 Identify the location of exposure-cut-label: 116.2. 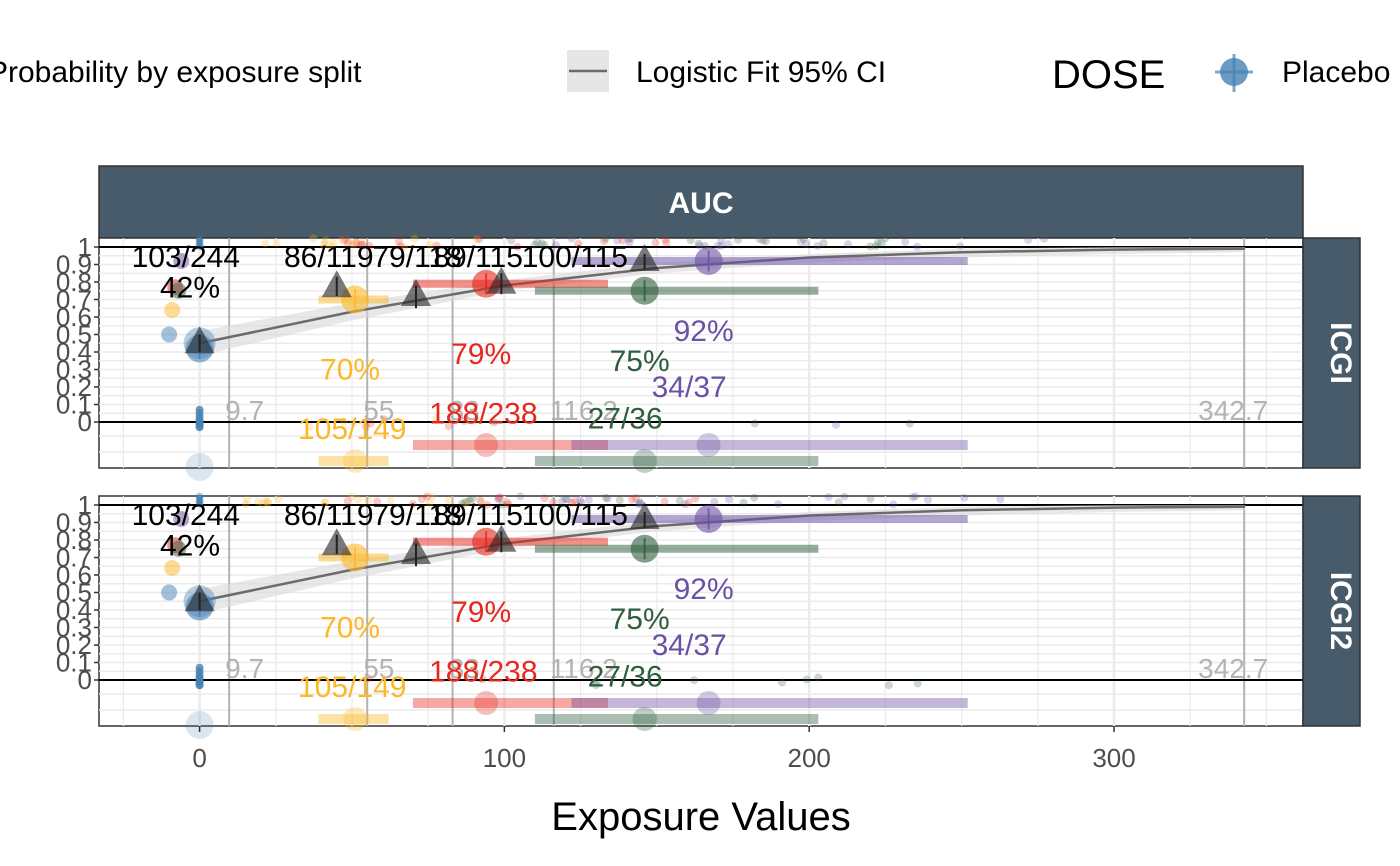
(584, 410).